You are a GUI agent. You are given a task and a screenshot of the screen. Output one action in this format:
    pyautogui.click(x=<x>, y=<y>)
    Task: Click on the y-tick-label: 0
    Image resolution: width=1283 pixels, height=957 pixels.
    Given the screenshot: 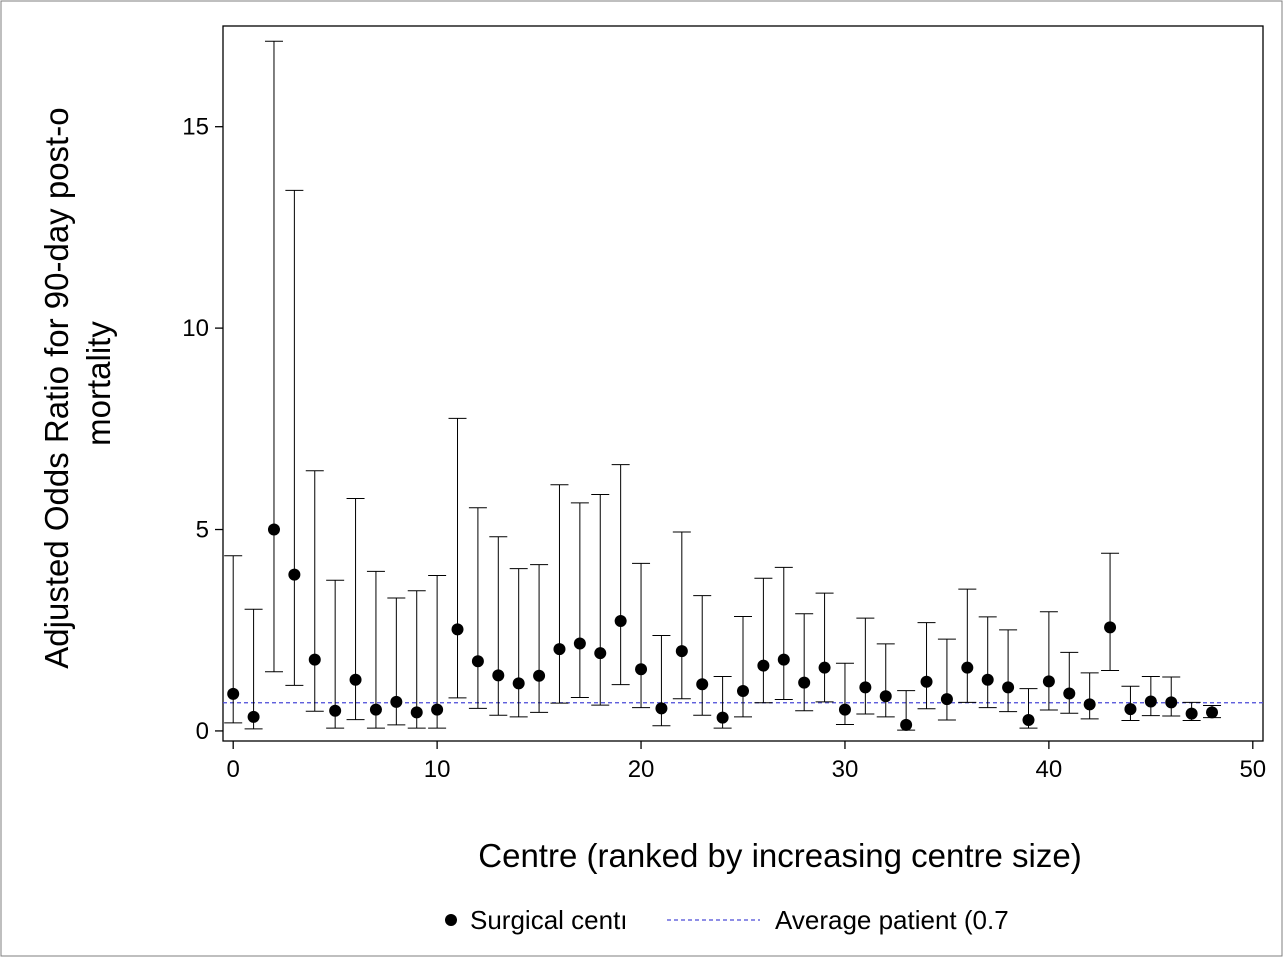 What is the action you would take?
    pyautogui.click(x=202, y=731)
    